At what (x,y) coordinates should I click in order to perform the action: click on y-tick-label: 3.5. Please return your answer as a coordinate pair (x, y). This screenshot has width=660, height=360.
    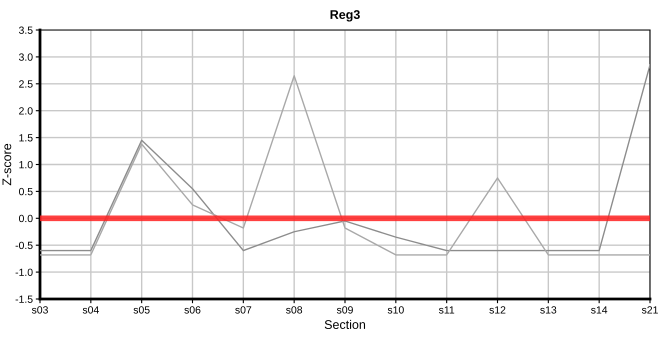
    Looking at the image, I should click on (25, 30).